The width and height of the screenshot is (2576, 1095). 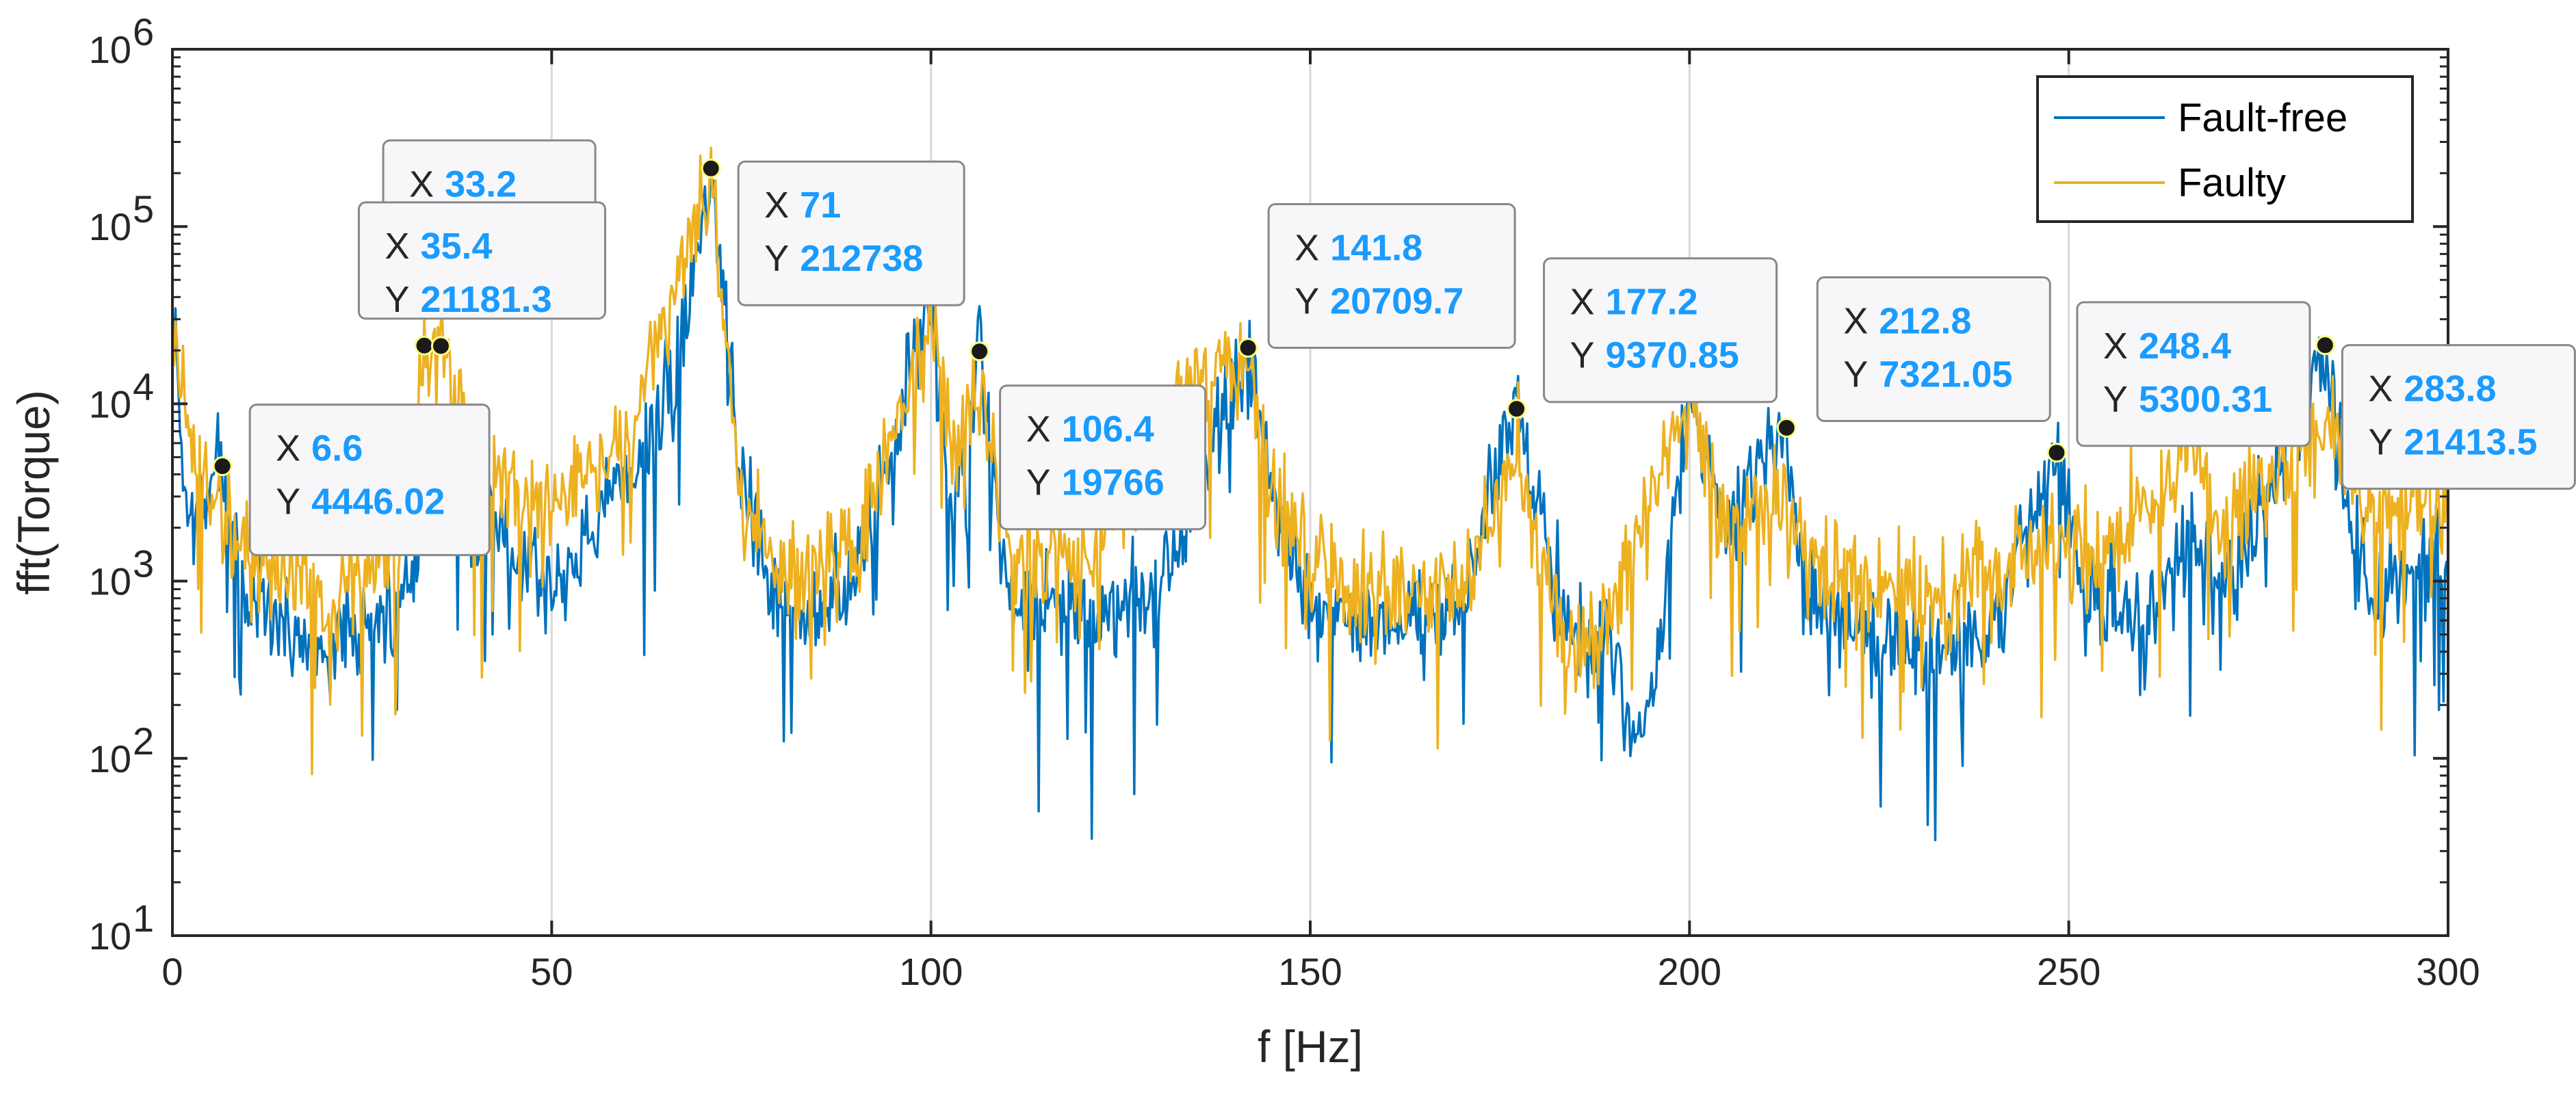 What do you see at coordinates (1376, 247) in the screenshot?
I see `datatip-x-value: 141.8` at bounding box center [1376, 247].